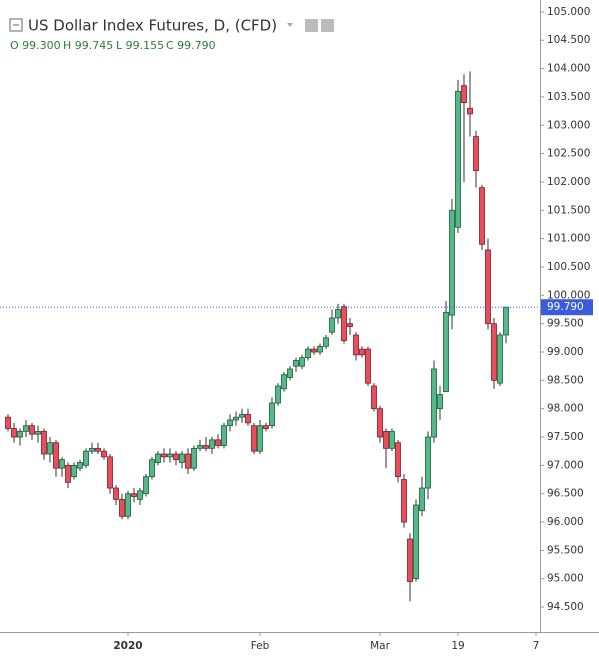 This screenshot has height=660, width=599. I want to click on y-tick-label: 101.500, so click(568, 210).